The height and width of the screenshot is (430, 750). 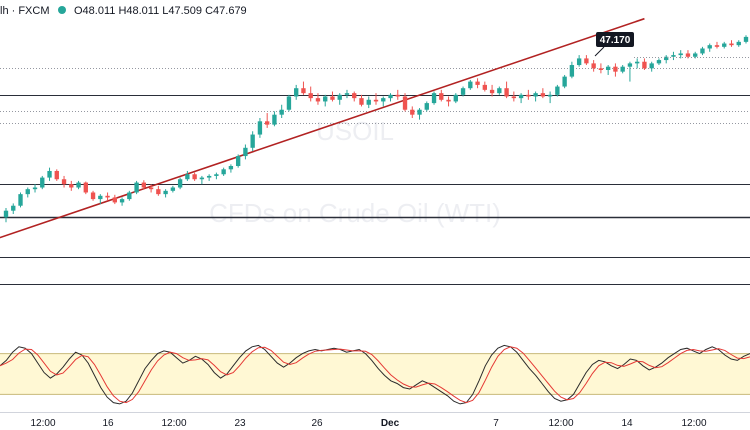 I want to click on price-tag-leader, so click(x=599, y=51).